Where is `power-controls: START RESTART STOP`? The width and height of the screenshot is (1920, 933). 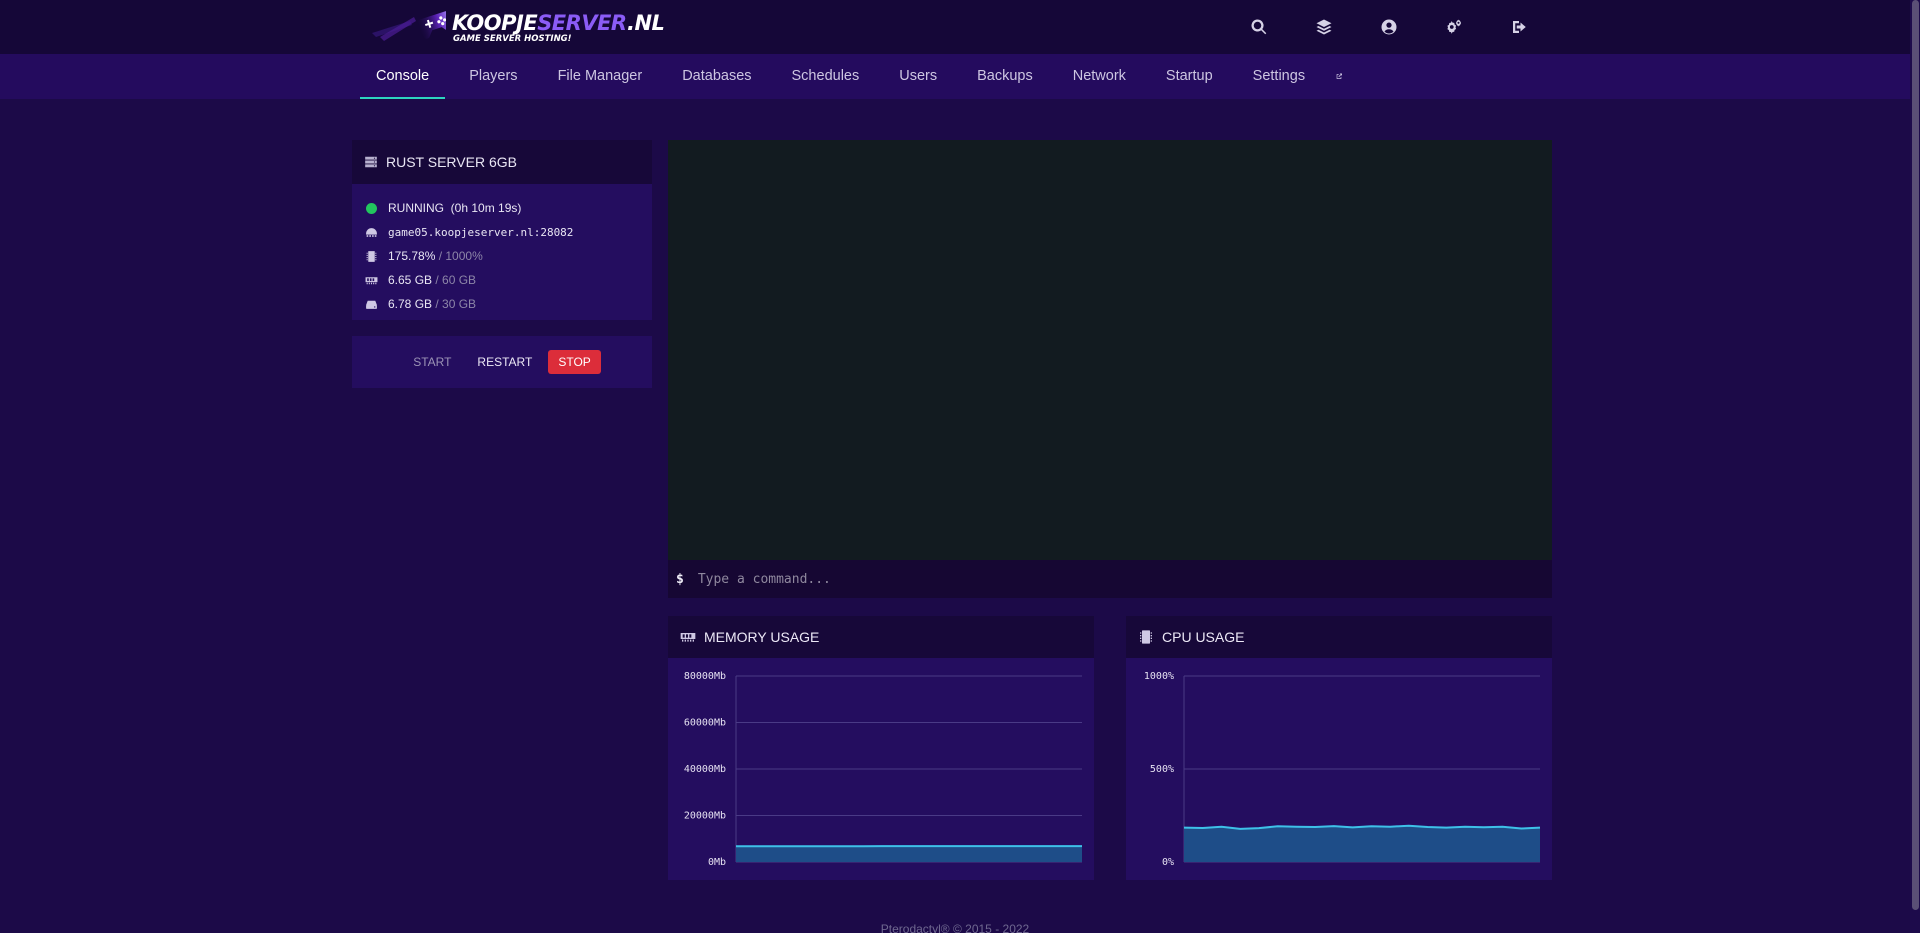
power-controls: START RESTART STOP is located at coordinates (502, 362).